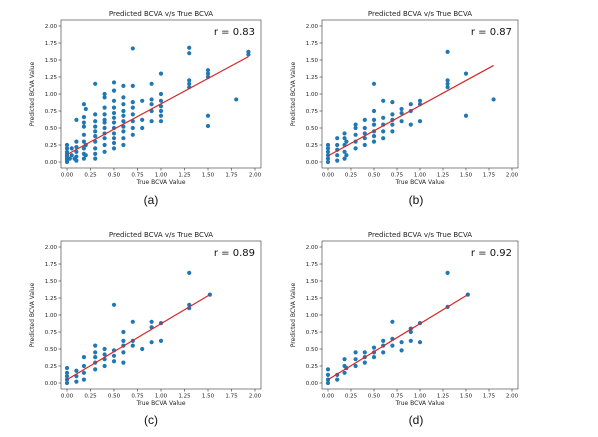 This screenshot has width=598, height=437. I want to click on correlation-annotation: r = 0.83, so click(234, 32).